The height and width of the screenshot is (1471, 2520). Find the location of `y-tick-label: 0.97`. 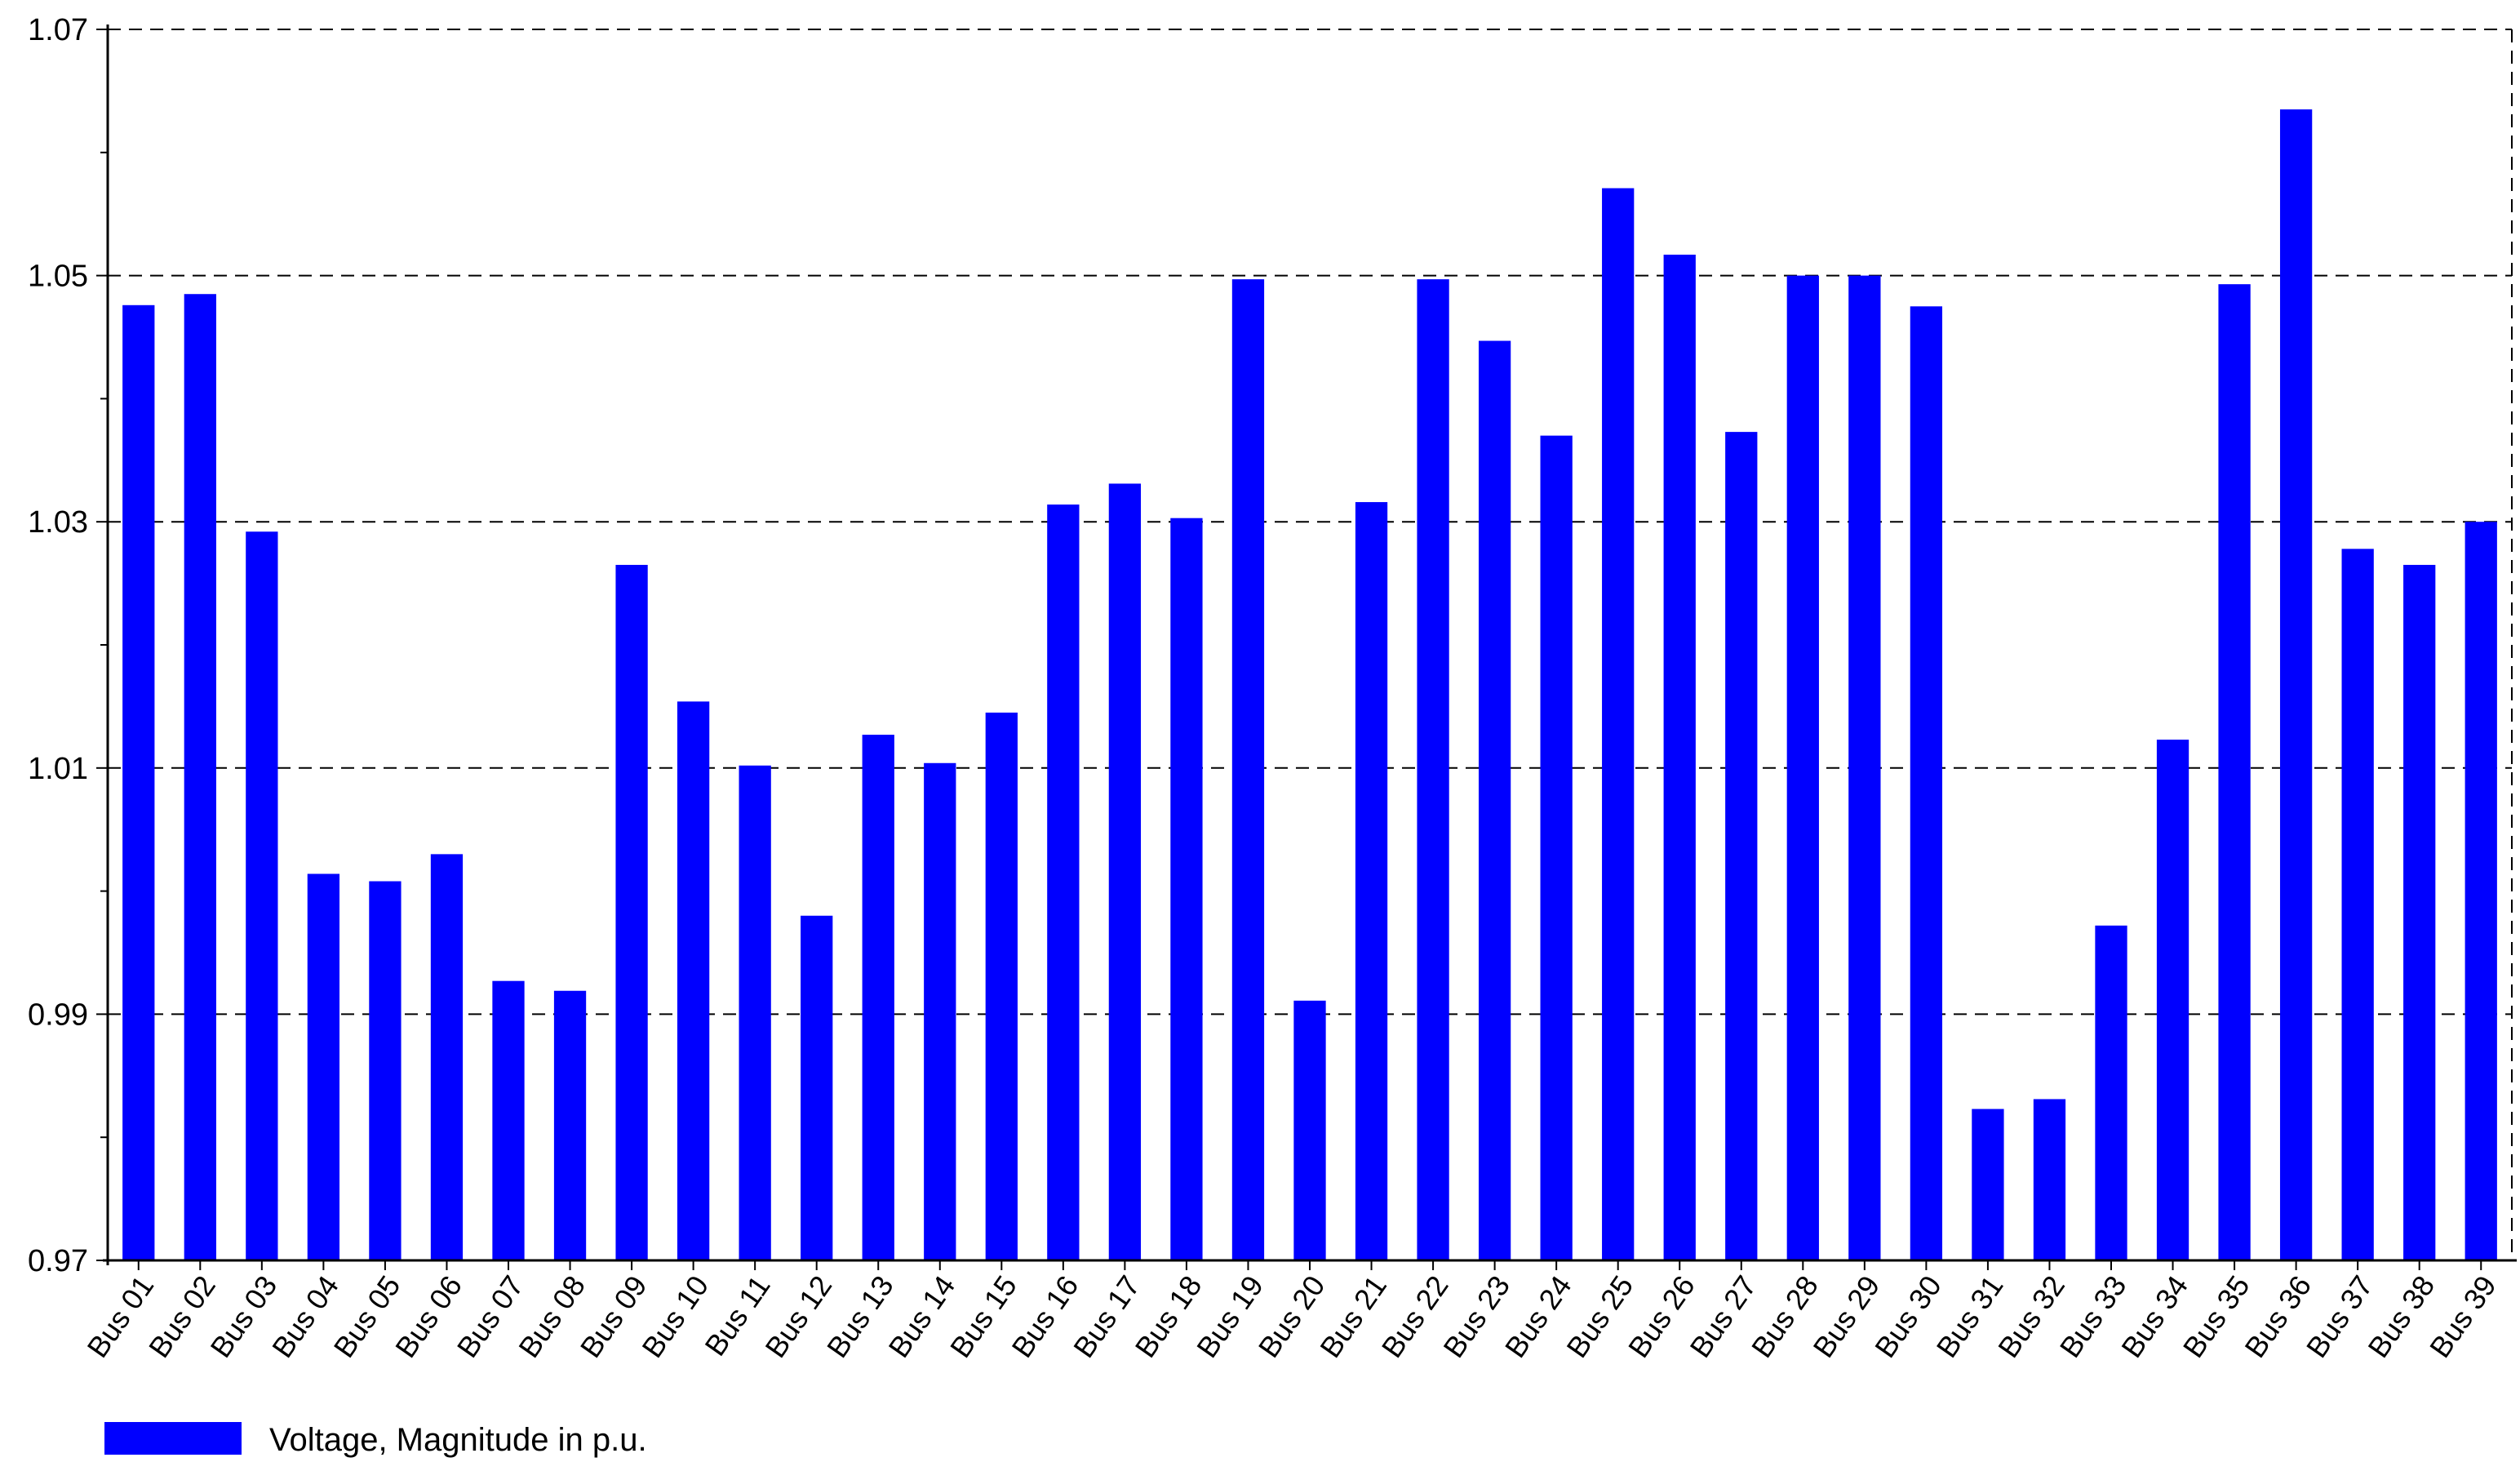

y-tick-label: 0.97 is located at coordinates (58, 1261).